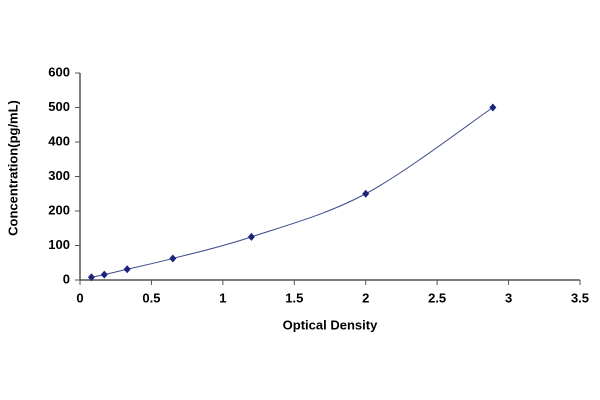 Image resolution: width=600 pixels, height=400 pixels. Describe the element at coordinates (437, 297) in the screenshot. I see `x-tick-label: 2.5` at that location.